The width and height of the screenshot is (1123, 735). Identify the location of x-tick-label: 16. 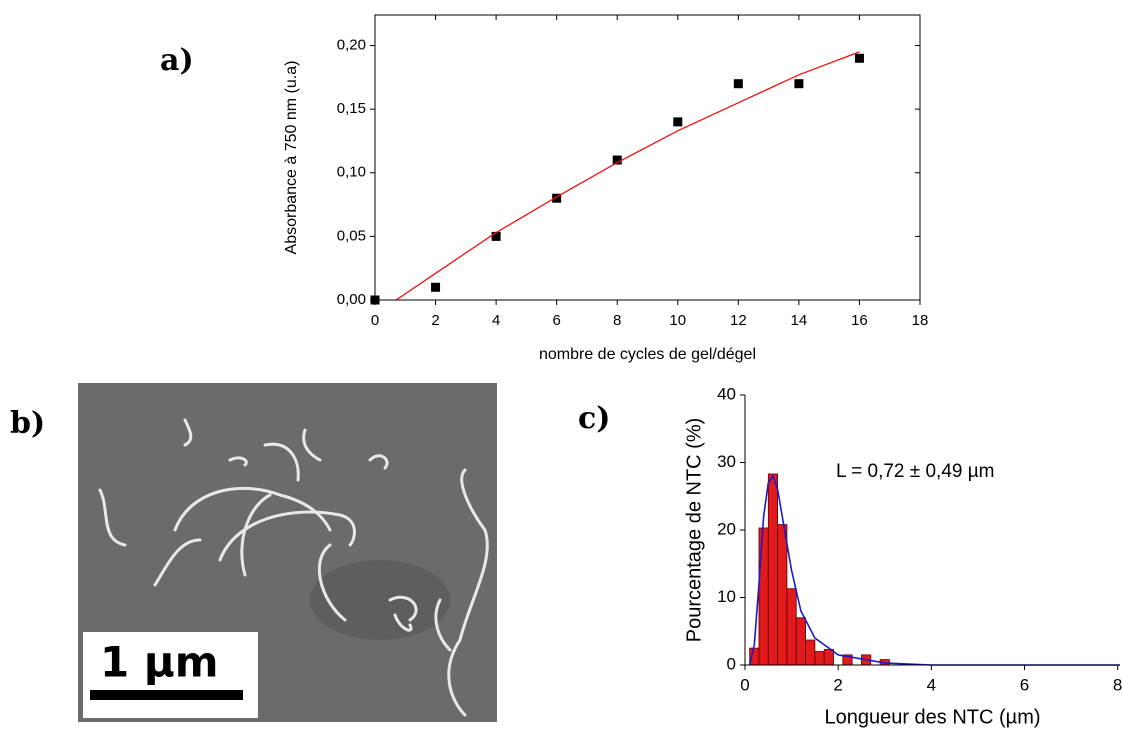
(859, 320).